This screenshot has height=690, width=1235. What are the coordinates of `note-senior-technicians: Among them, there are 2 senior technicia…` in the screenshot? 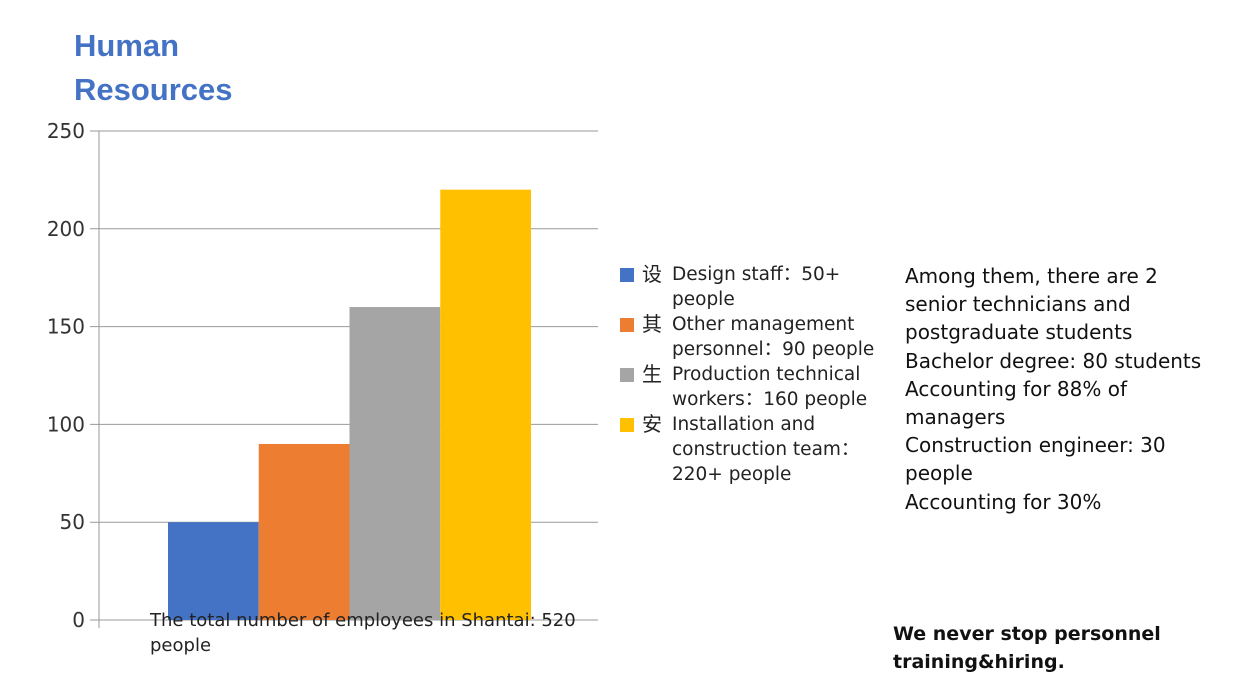 It's located at (1031, 304).